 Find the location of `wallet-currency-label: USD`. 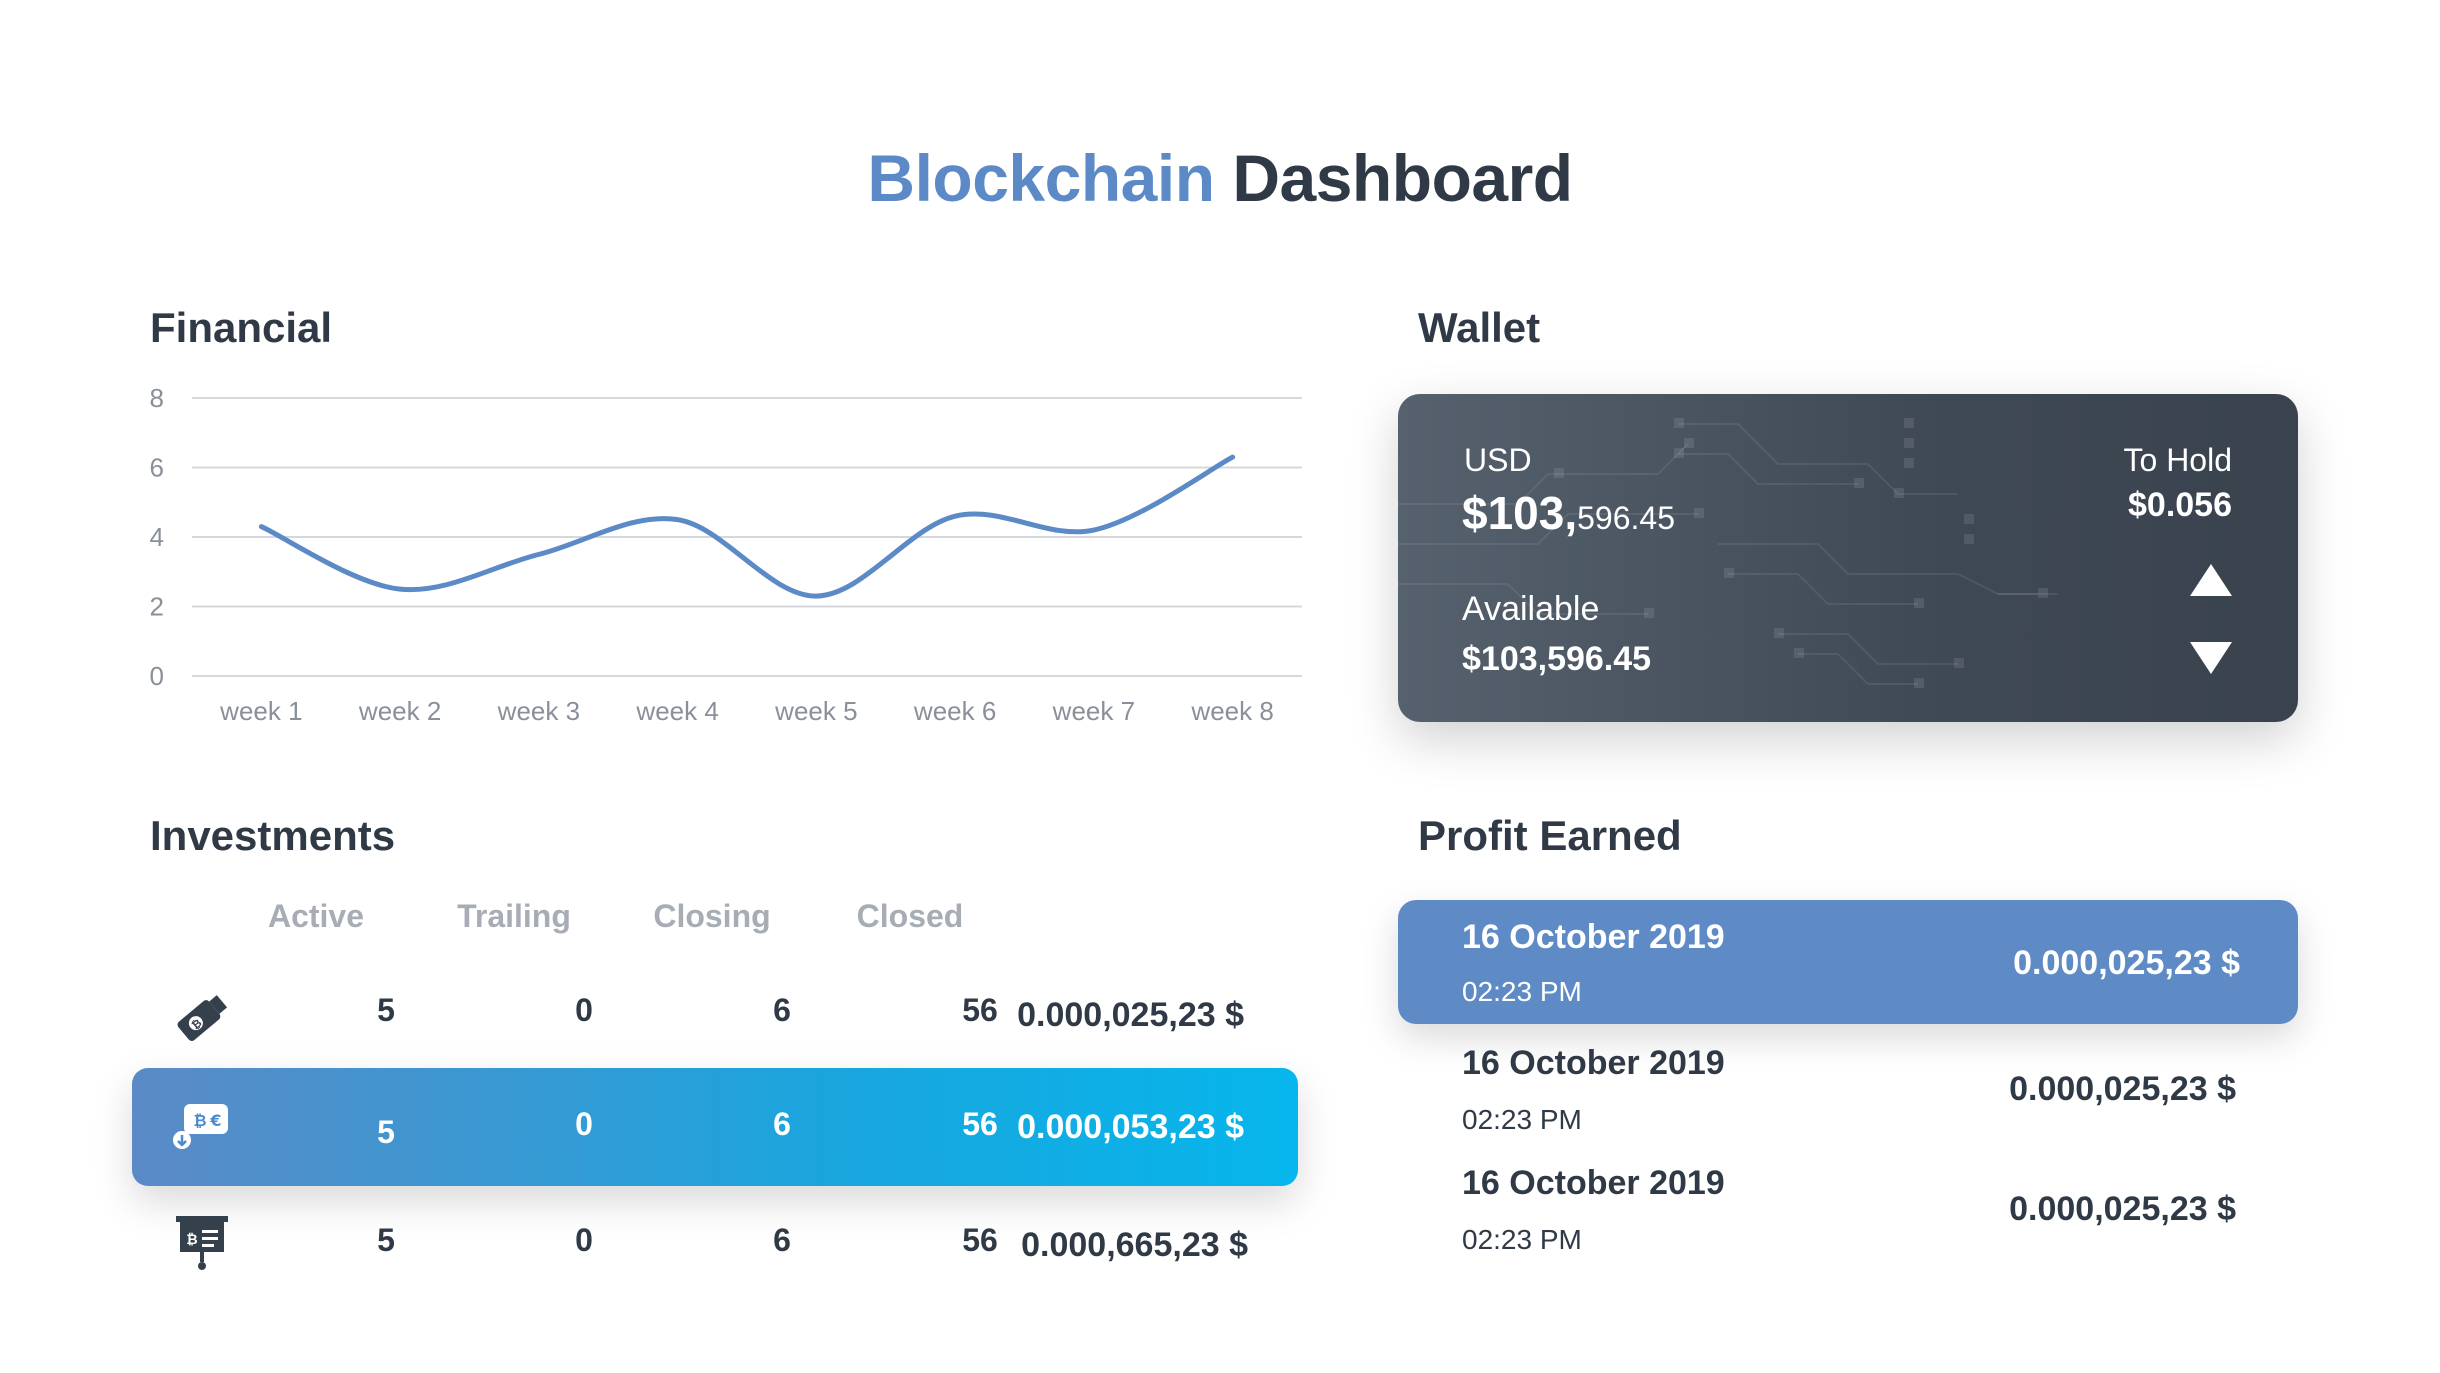

wallet-currency-label: USD is located at coordinates (1498, 460).